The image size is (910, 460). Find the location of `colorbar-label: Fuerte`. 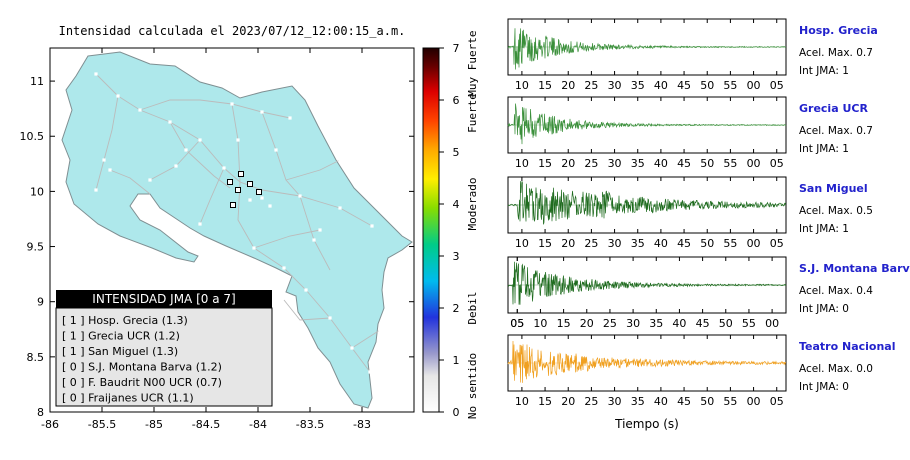

colorbar-label: Fuerte is located at coordinates (472, 113).